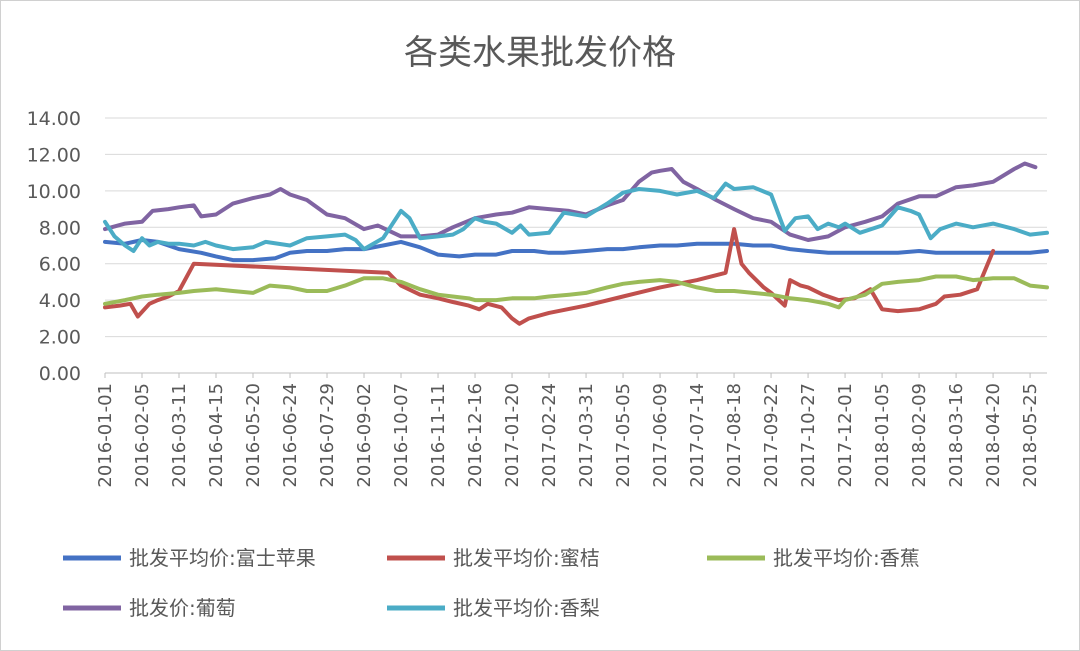  Describe the element at coordinates (549, 435) in the screenshot. I see `x-tick-label: 2017-02-24` at that location.